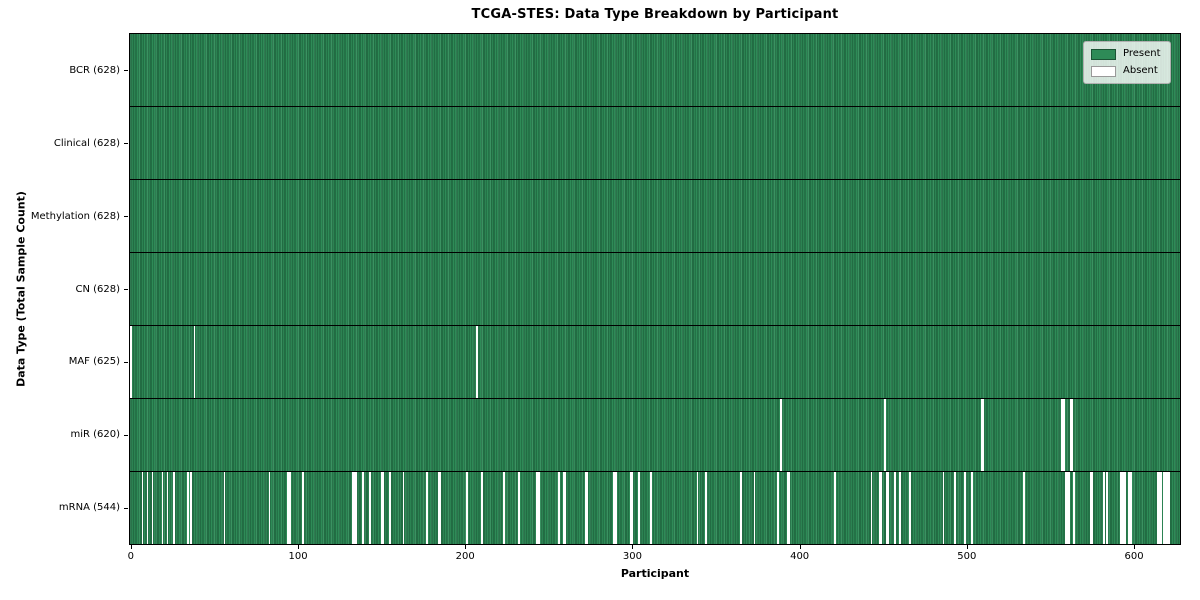  I want to click on legend-entry-absent: Absent, so click(1126, 71).